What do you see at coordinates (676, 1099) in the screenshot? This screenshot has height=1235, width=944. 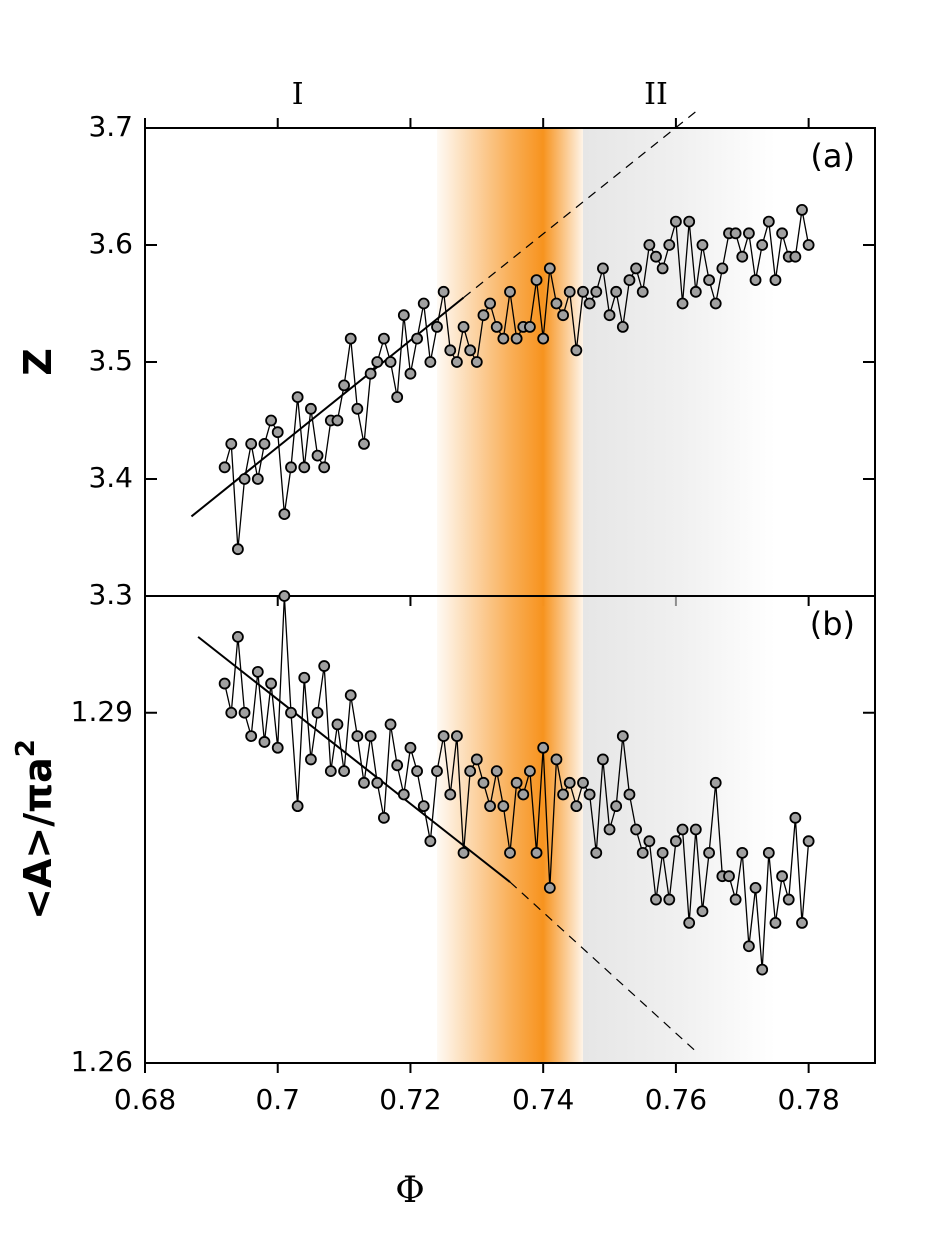 I see `x-tick-label: 0.76` at bounding box center [676, 1099].